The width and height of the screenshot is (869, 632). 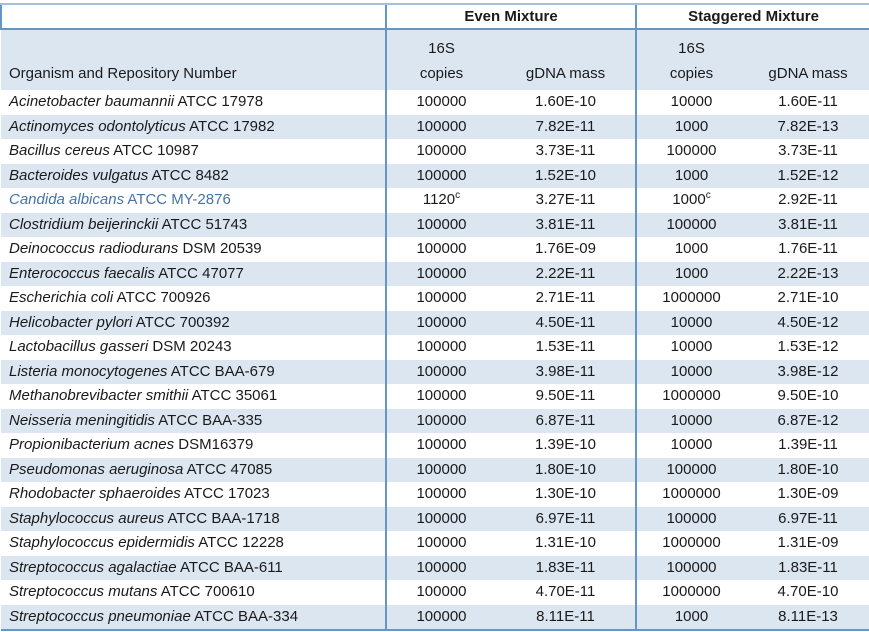 I want to click on repository-number: DSM 20539, so click(x=222, y=248).